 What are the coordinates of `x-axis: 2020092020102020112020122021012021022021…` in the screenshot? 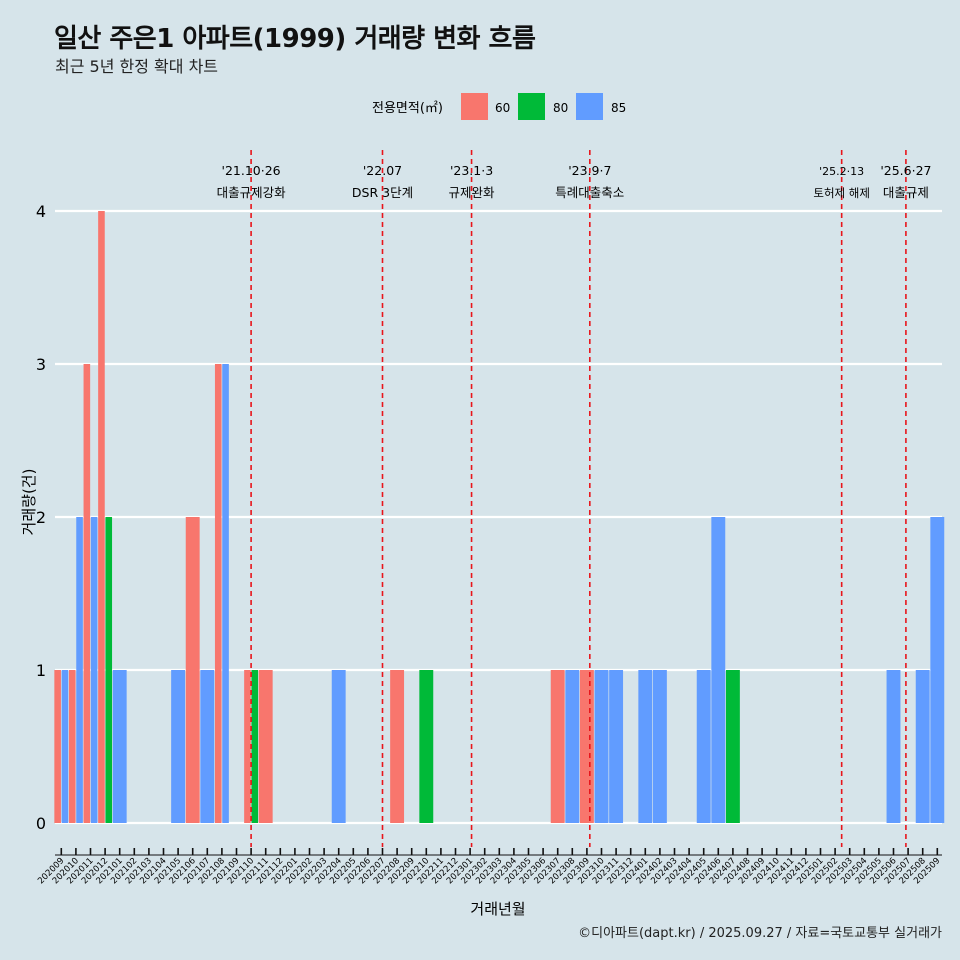 It's located at (489, 867).